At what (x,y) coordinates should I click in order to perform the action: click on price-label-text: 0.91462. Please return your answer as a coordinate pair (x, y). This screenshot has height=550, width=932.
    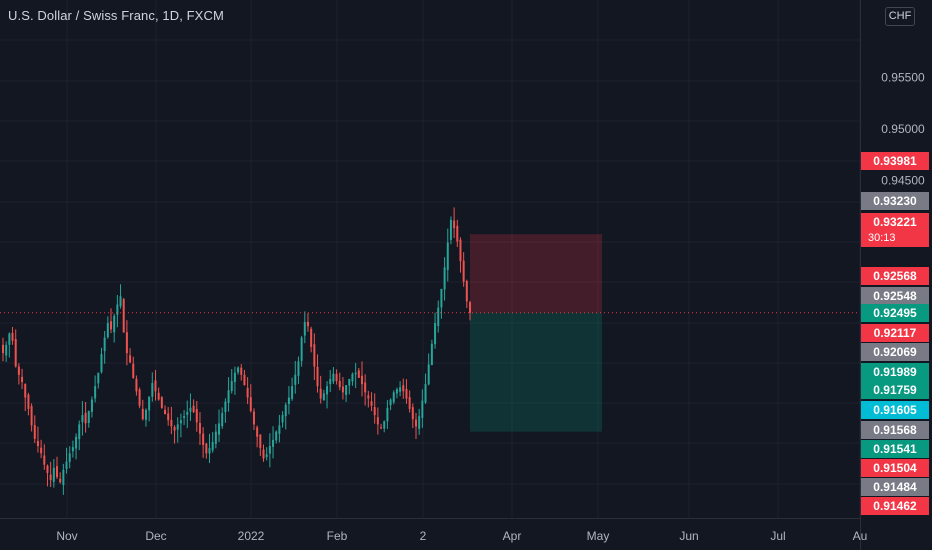
    Looking at the image, I should click on (895, 506).